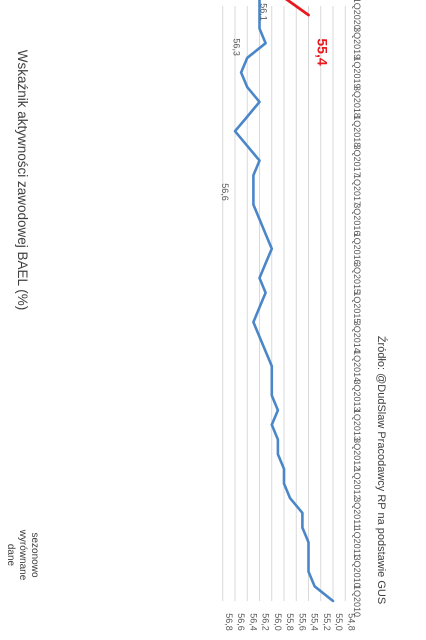 The height and width of the screenshot is (640, 426). What do you see at coordinates (357, 484) in the screenshot?
I see `x-tick-label: 1Q2012` at bounding box center [357, 484].